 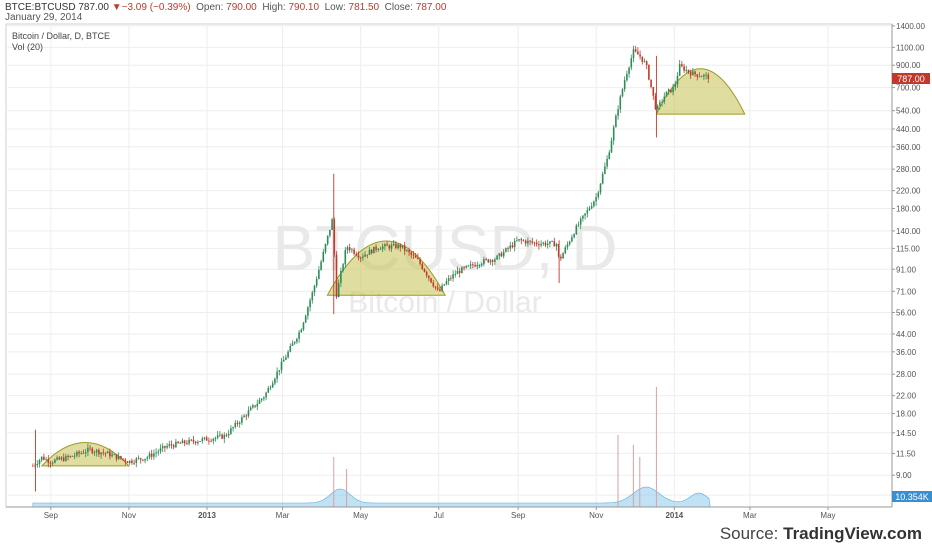 I want to click on watermark: BTCUSD, D Bitcoin / Dollar, so click(x=445, y=265).